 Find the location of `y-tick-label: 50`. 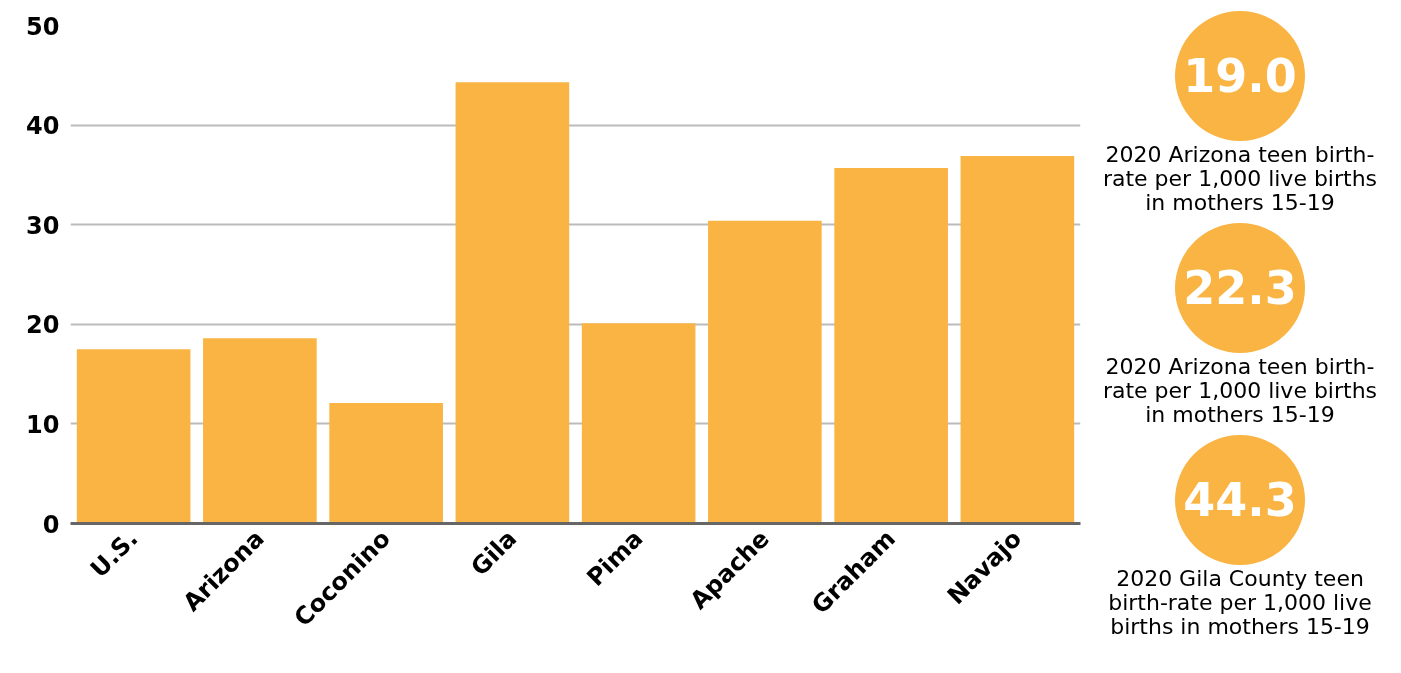

y-tick-label: 50 is located at coordinates (43, 26).